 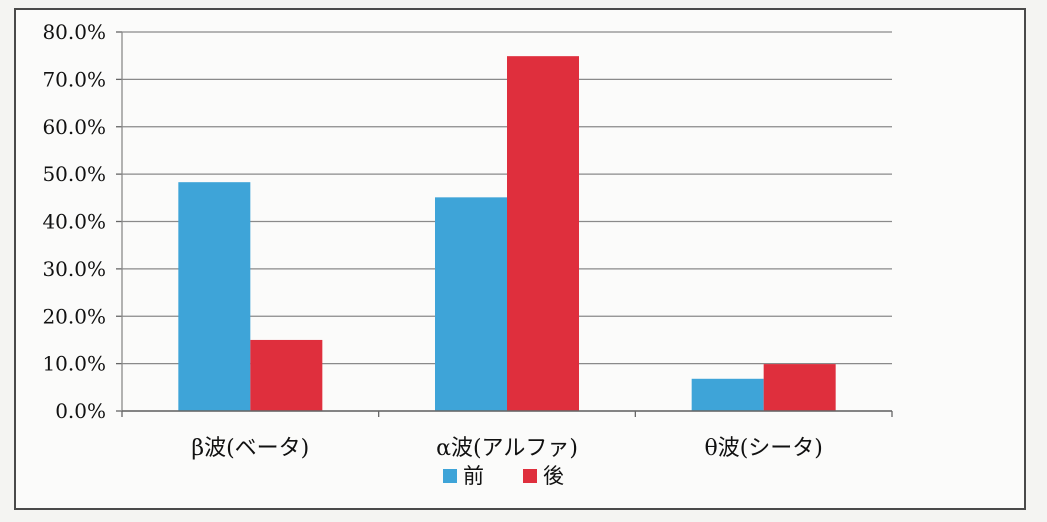 I want to click on x-category-label: α波(アルファ), so click(x=507, y=448).